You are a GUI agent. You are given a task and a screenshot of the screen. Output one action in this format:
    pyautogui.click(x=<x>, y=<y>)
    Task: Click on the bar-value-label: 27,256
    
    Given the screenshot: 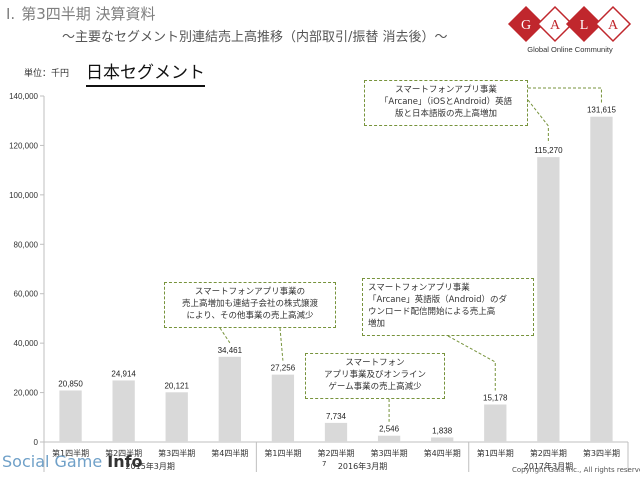 What is the action you would take?
    pyautogui.click(x=283, y=368)
    